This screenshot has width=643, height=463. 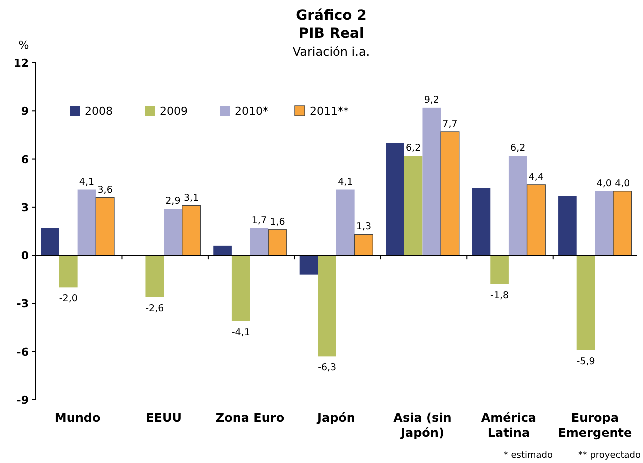 I want to click on data-label: 1,3, so click(x=364, y=227).